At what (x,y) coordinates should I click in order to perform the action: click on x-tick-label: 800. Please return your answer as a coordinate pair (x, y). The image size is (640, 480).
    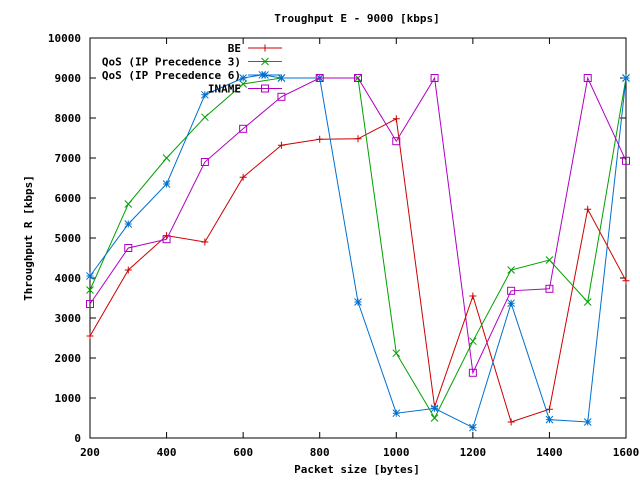
    Looking at the image, I should click on (320, 452).